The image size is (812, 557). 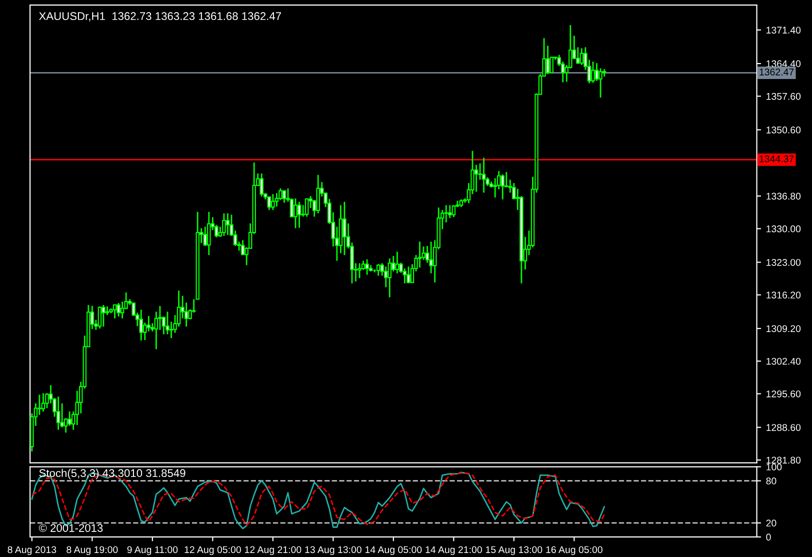 I want to click on y-tick-label: 1295.60, so click(x=783, y=394).